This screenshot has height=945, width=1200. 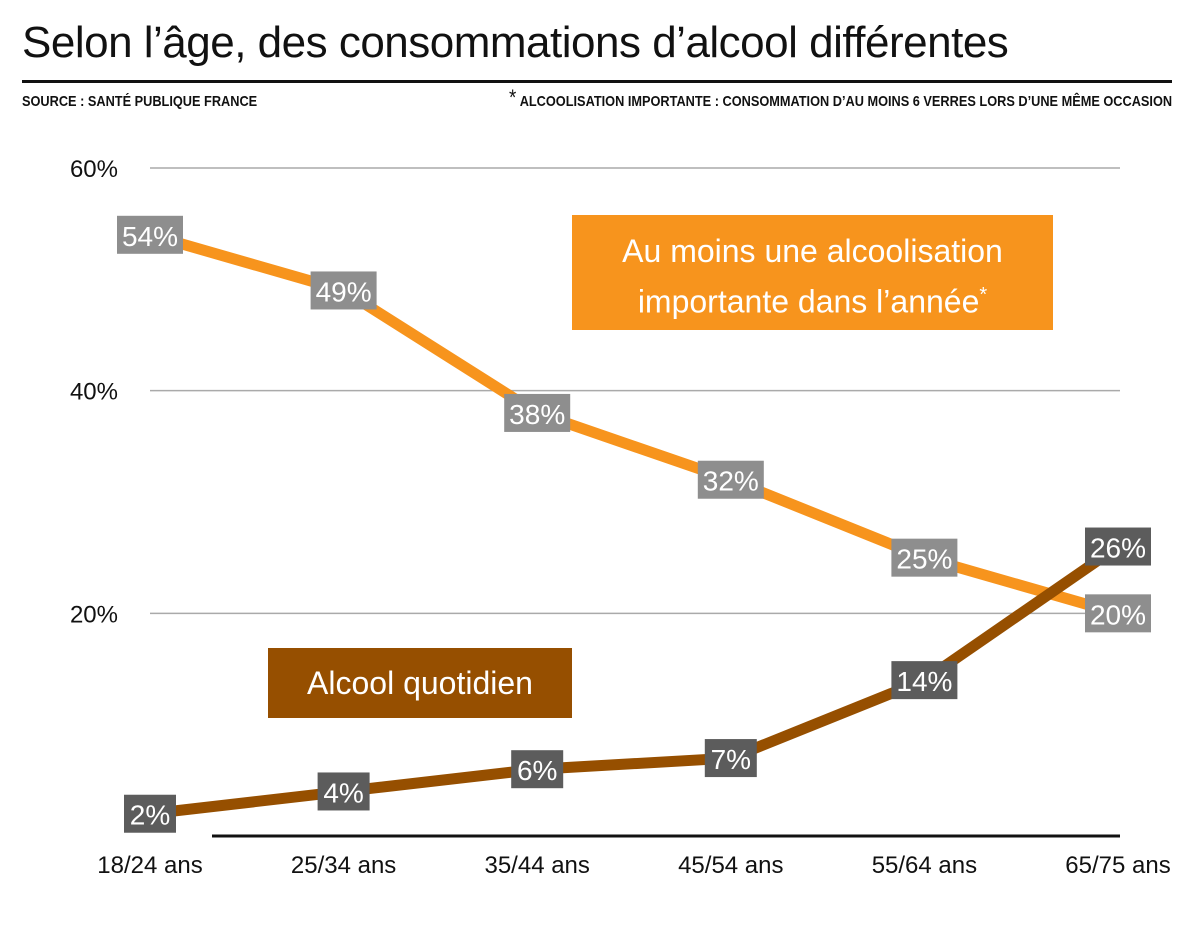 What do you see at coordinates (924, 865) in the screenshot?
I see `x-tick-label: 55/64 ans` at bounding box center [924, 865].